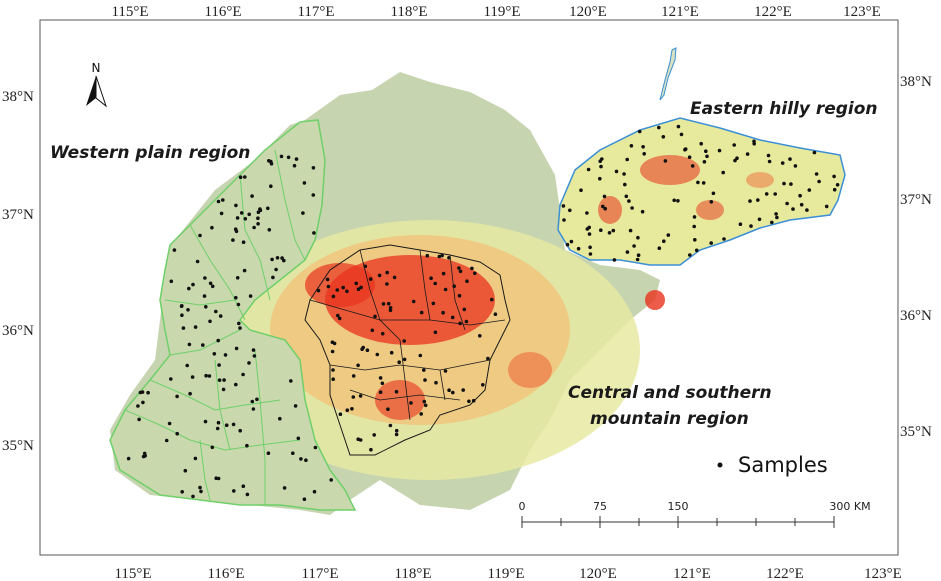 This screenshot has width=941, height=581. What do you see at coordinates (773, 12) in the screenshot?
I see `top-tick-122: 122°E` at bounding box center [773, 12].